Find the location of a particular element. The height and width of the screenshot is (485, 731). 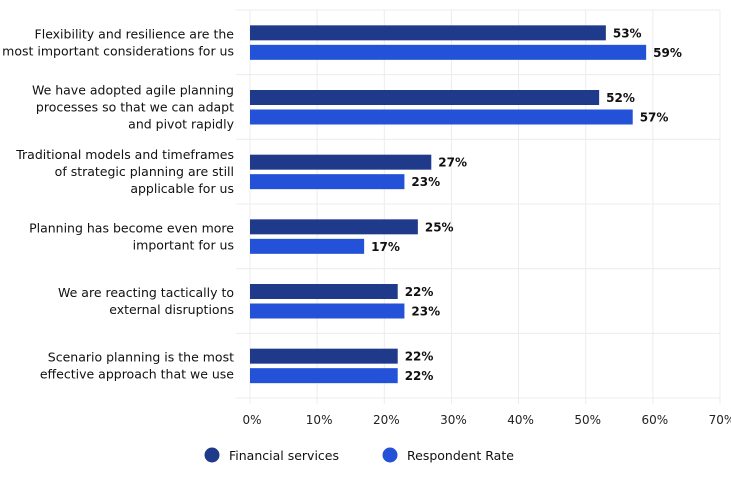

category-label: external disruptions is located at coordinates (171, 309).